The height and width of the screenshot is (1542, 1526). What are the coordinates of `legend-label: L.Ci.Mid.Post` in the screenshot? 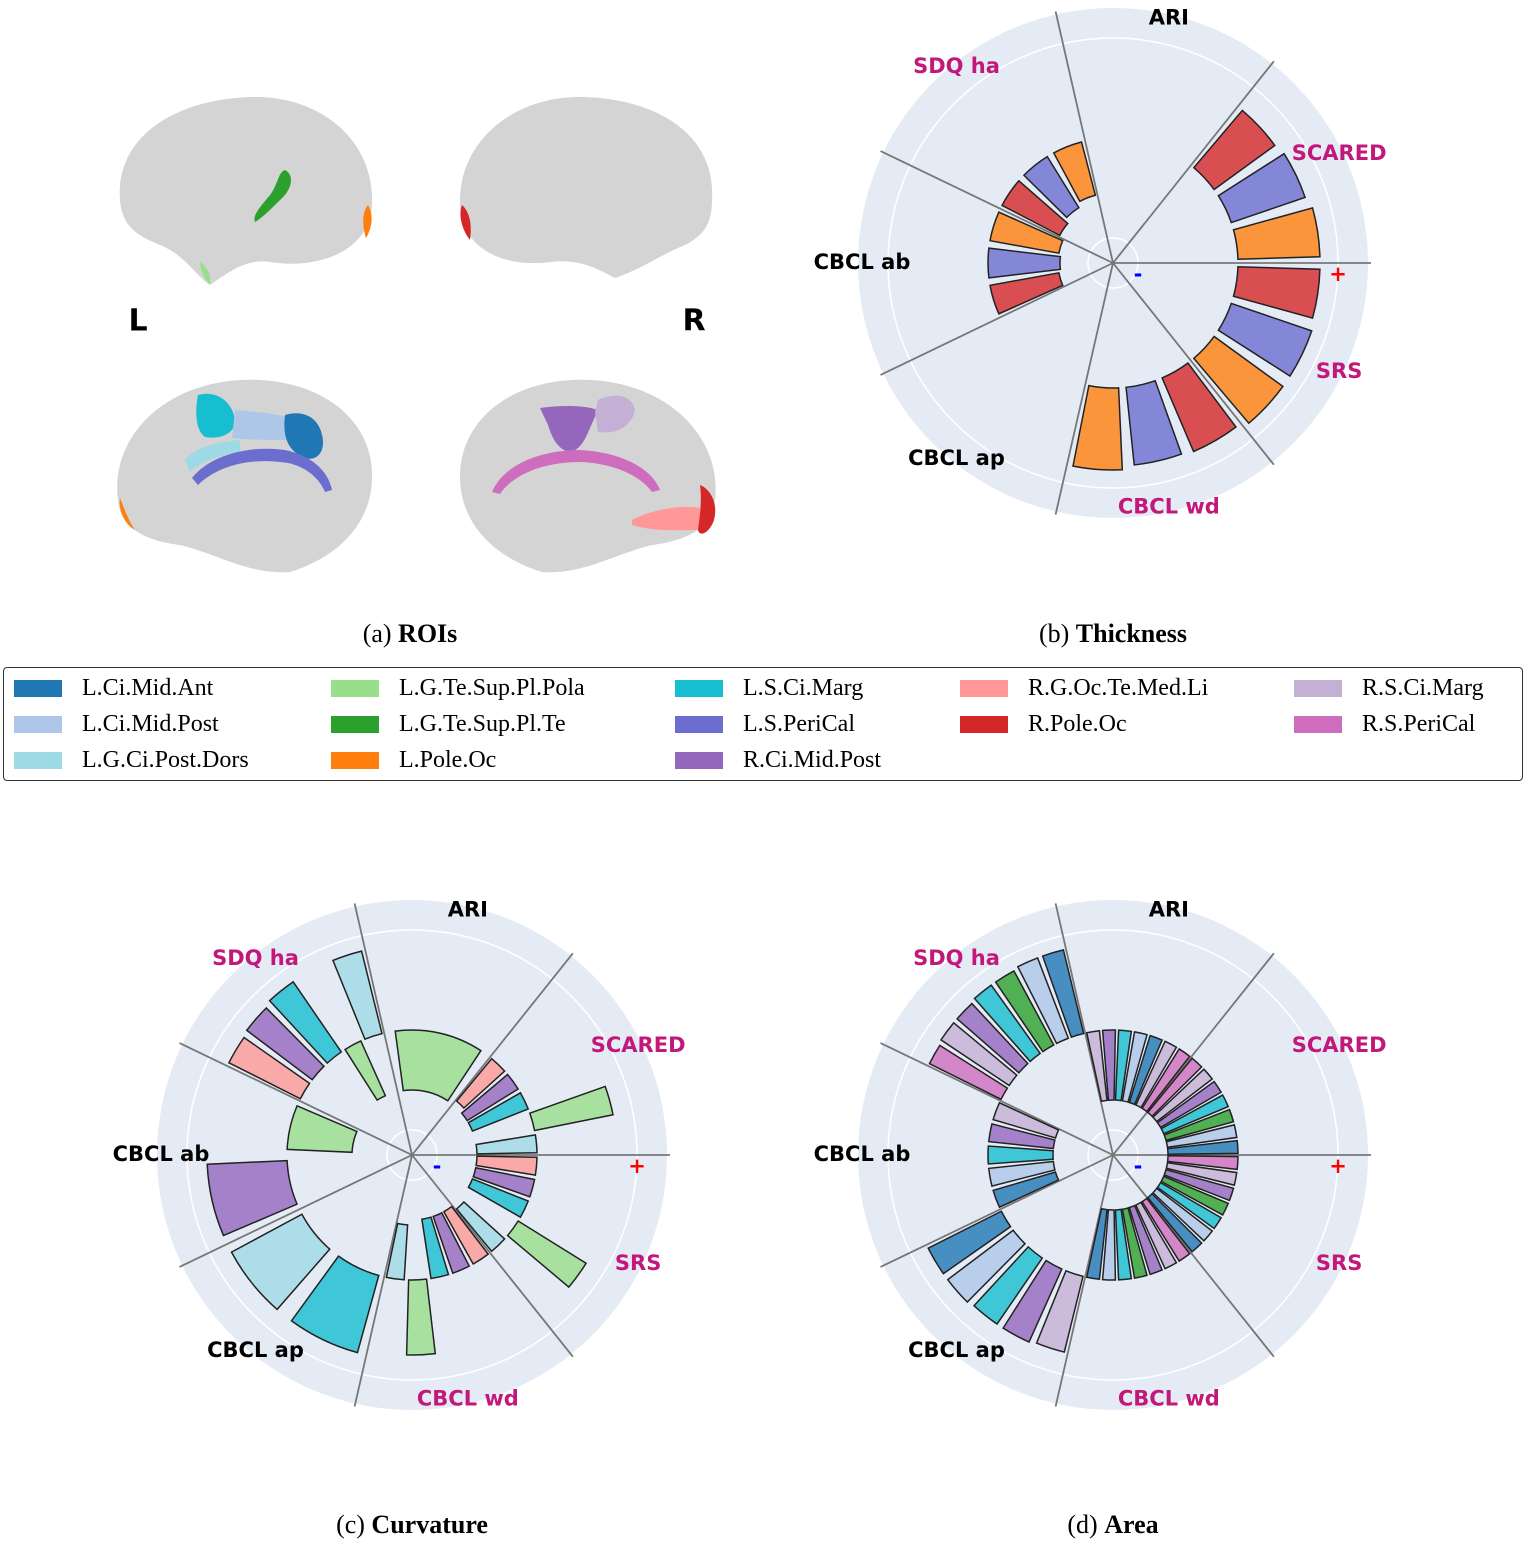 It's located at (150, 723).